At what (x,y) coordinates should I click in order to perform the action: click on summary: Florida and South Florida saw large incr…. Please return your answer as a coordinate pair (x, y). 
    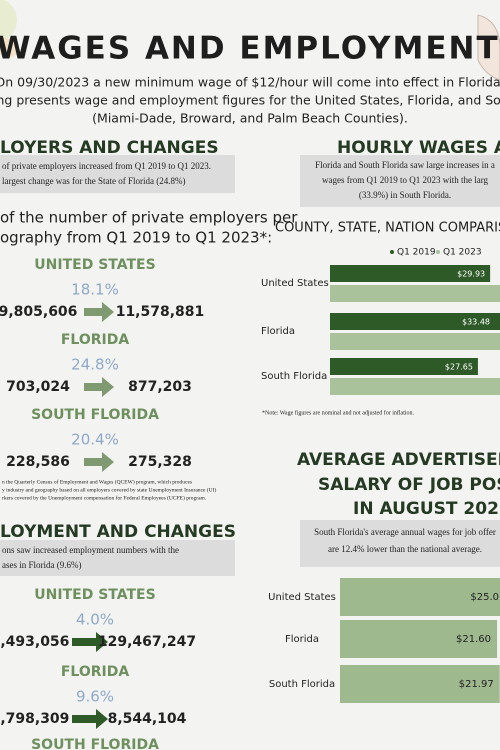
    Looking at the image, I should click on (405, 165).